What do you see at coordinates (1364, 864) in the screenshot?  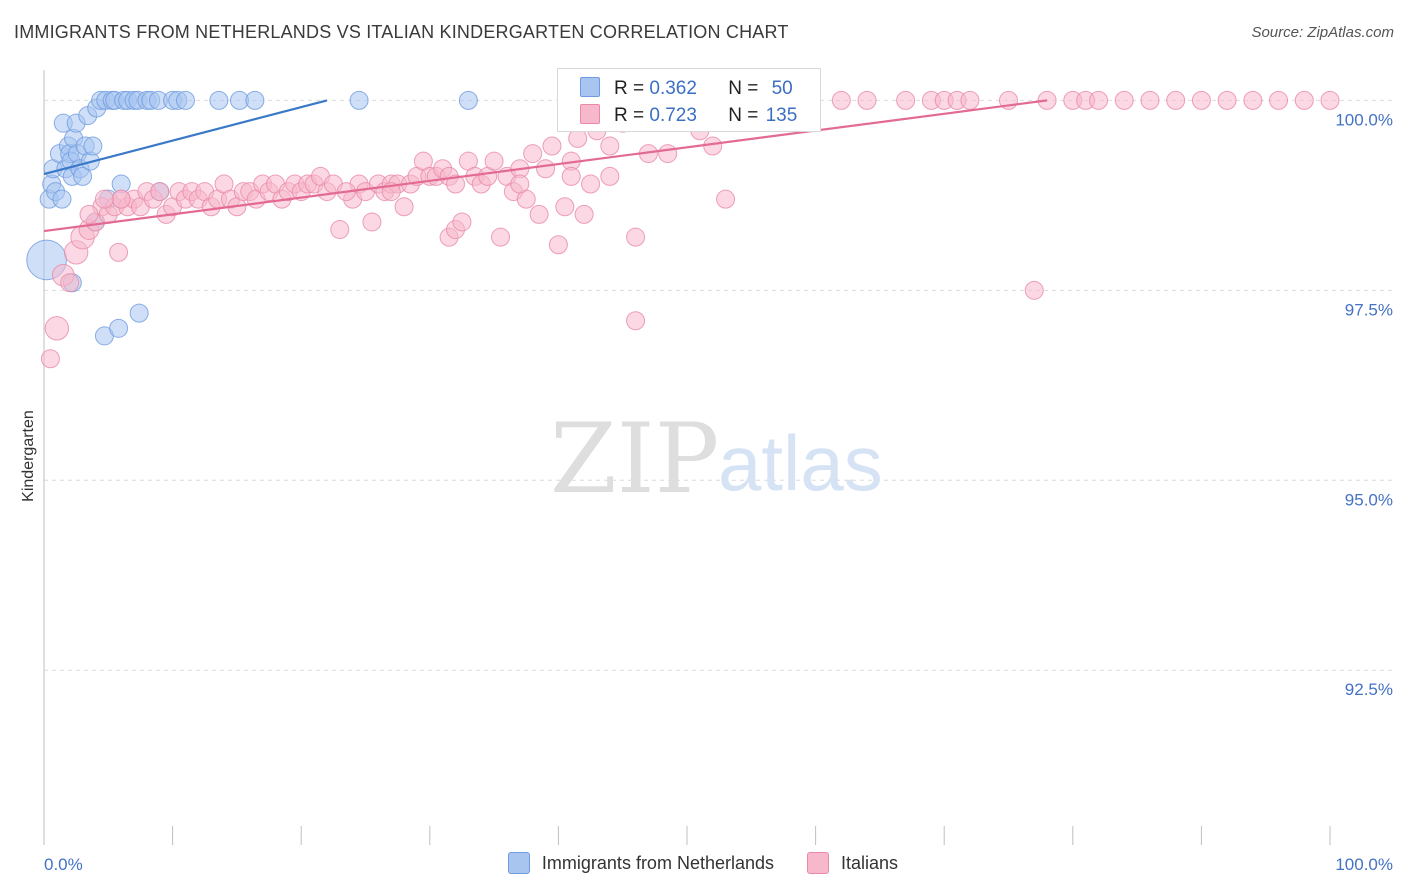 I see `x-tick-label: 100.0%` at bounding box center [1364, 864].